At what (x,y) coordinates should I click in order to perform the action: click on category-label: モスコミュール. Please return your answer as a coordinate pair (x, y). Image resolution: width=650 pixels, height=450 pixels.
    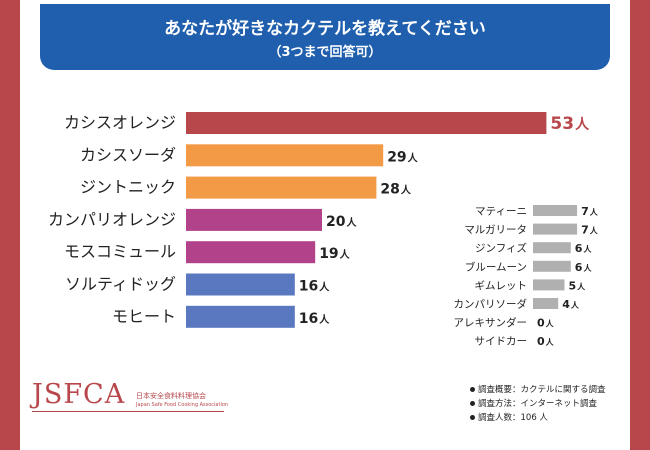
    Looking at the image, I should click on (120, 251).